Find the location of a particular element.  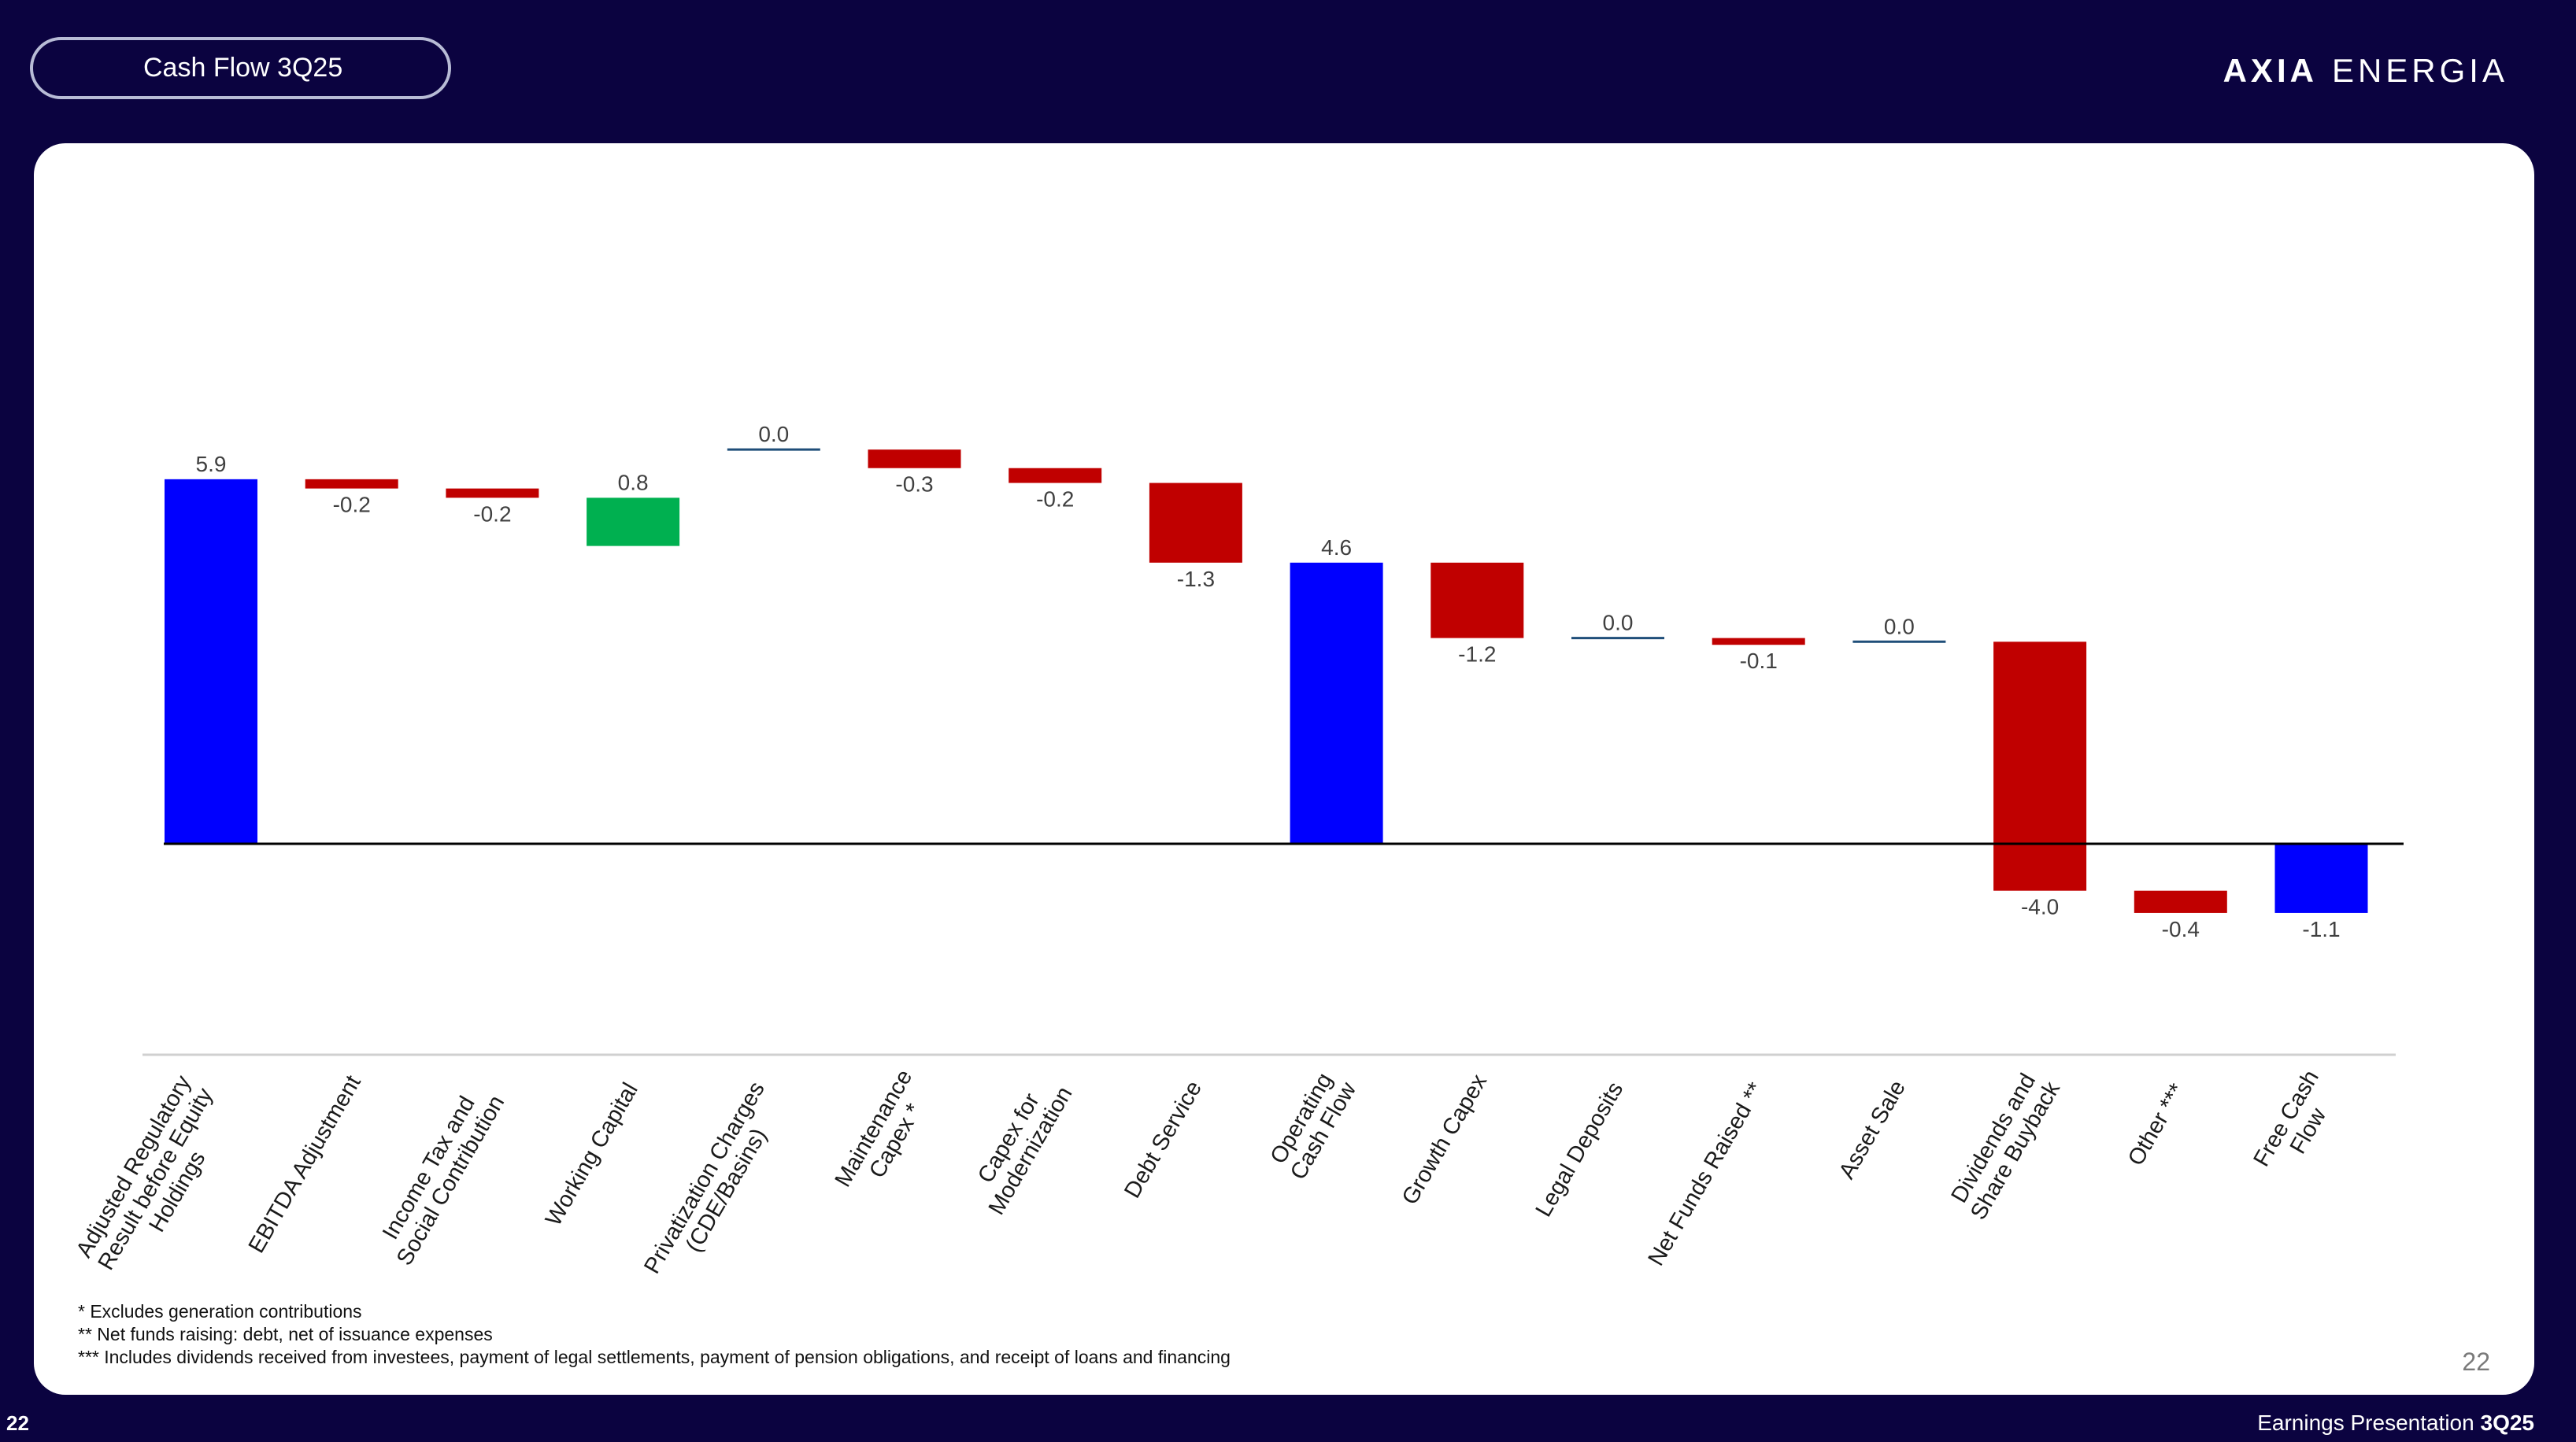

category-label-15: Free CashFlow is located at coordinates (2297, 1125).